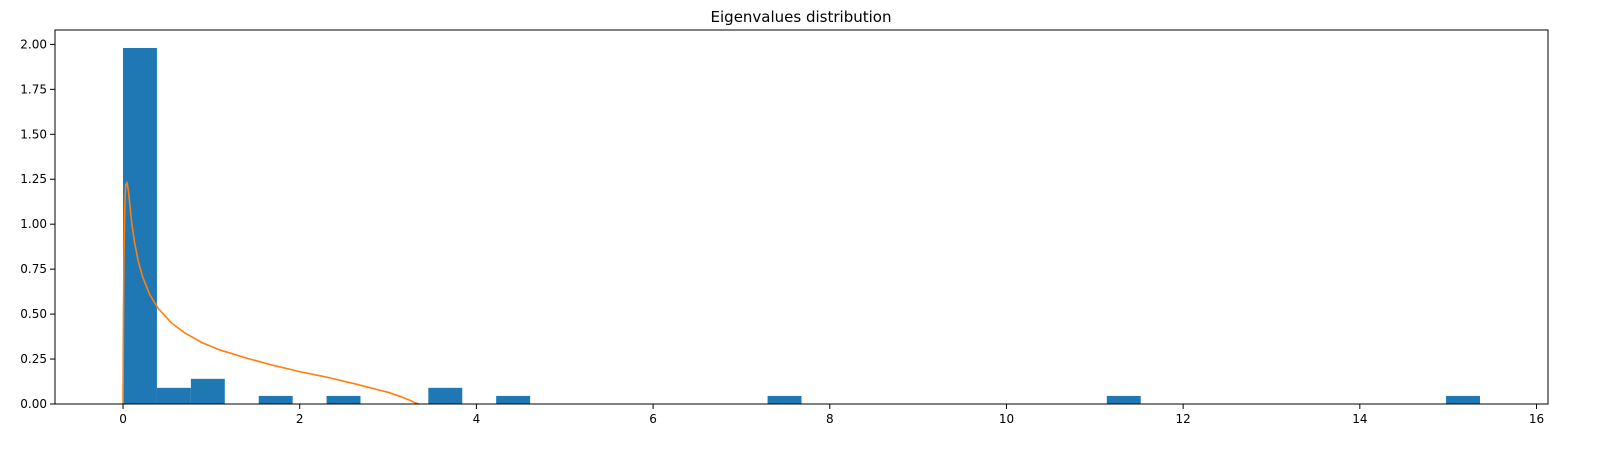 Image resolution: width=1614 pixels, height=453 pixels. What do you see at coordinates (33, 314) in the screenshot?
I see `y-tick-label: 0.50` at bounding box center [33, 314].